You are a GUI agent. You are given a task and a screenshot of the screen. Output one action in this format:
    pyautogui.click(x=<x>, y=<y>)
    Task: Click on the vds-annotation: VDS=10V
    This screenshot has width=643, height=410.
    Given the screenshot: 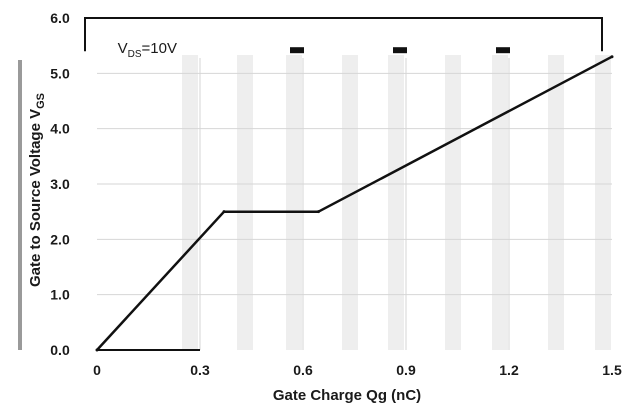 What is the action you would take?
    pyautogui.click(x=147, y=50)
    